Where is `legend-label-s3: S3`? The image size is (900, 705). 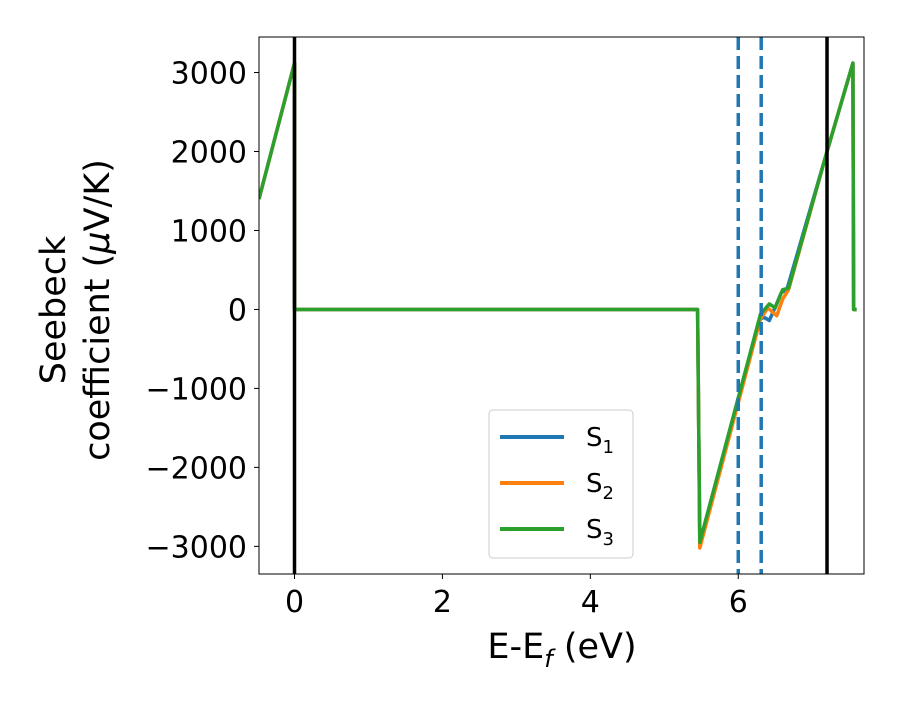 legend-label-s3: S3 is located at coordinates (600, 532).